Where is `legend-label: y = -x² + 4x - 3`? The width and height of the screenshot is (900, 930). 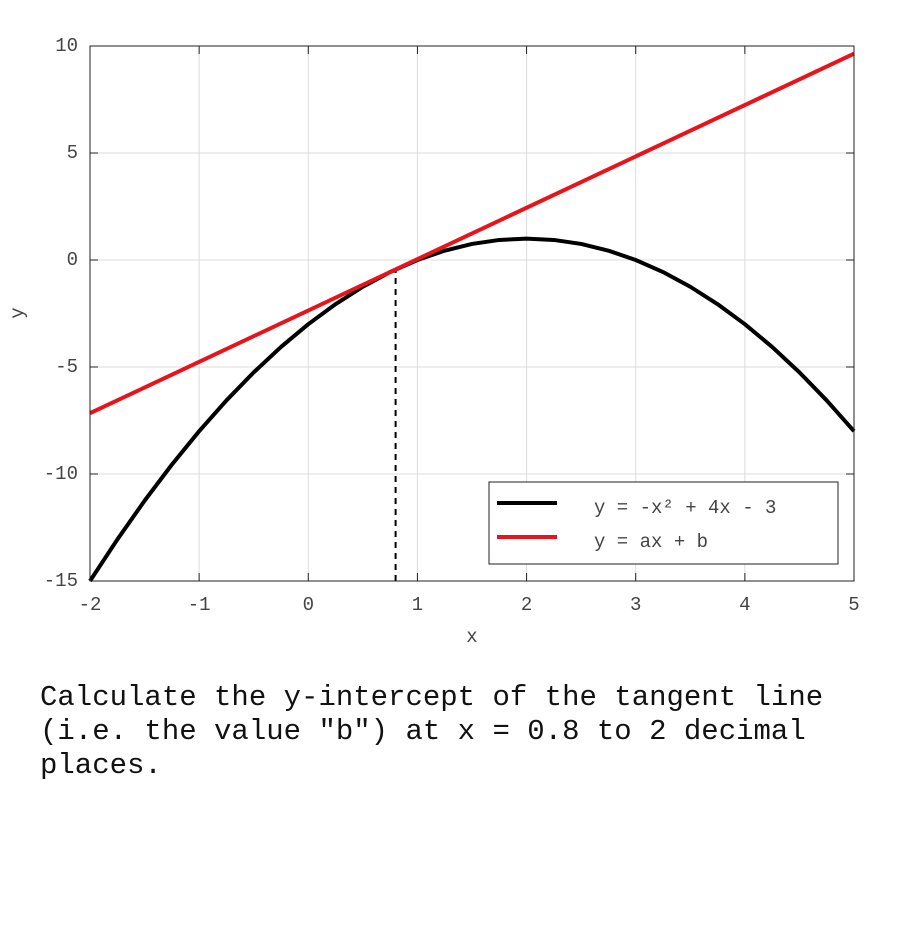
legend-label: y = -x² + 4x - 3 is located at coordinates (685, 508).